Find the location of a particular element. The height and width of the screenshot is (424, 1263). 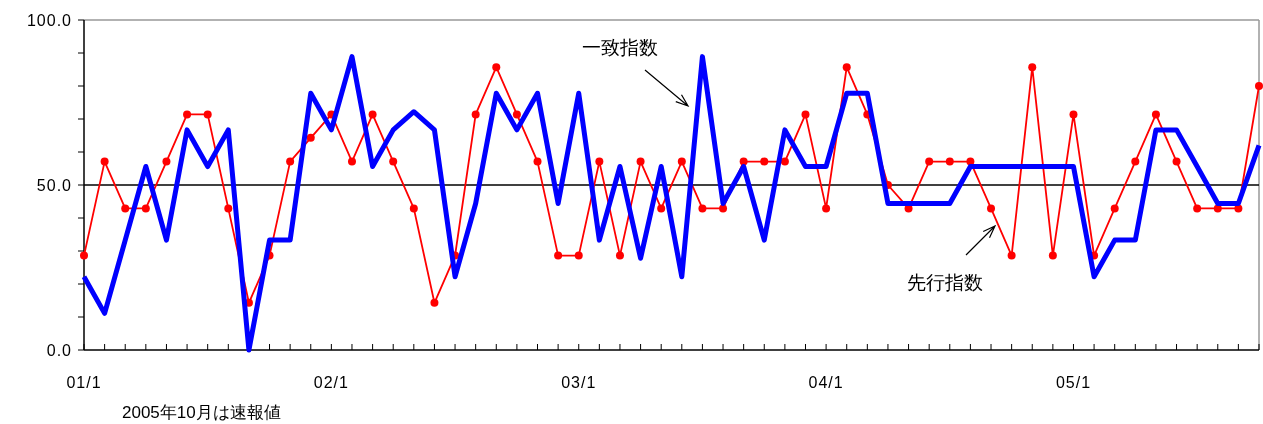

x-tick-label: 04/1 is located at coordinates (826, 382).